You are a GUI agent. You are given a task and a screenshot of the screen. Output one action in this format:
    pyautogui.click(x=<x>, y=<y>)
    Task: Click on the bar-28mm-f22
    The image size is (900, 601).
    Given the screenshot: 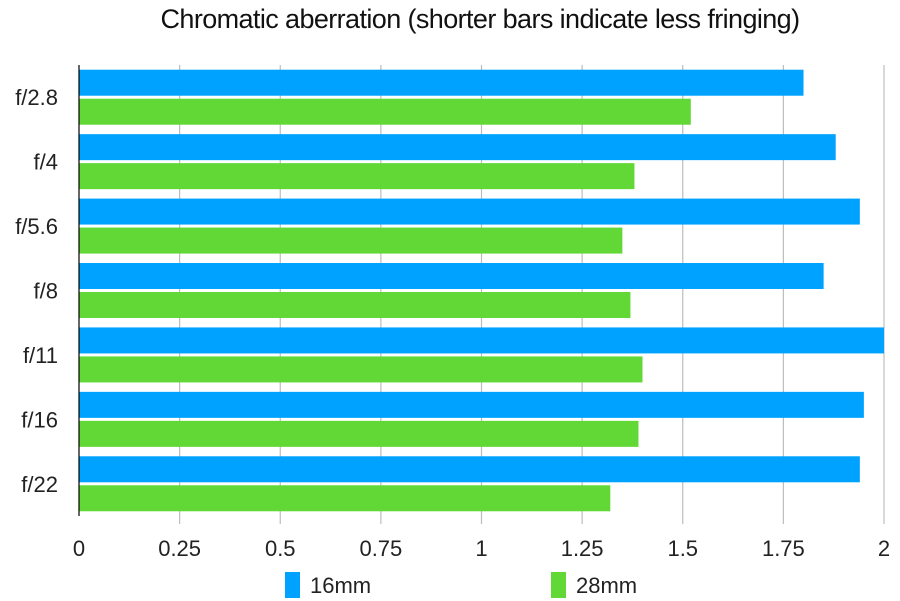 What is the action you would take?
    pyautogui.click(x=345, y=498)
    